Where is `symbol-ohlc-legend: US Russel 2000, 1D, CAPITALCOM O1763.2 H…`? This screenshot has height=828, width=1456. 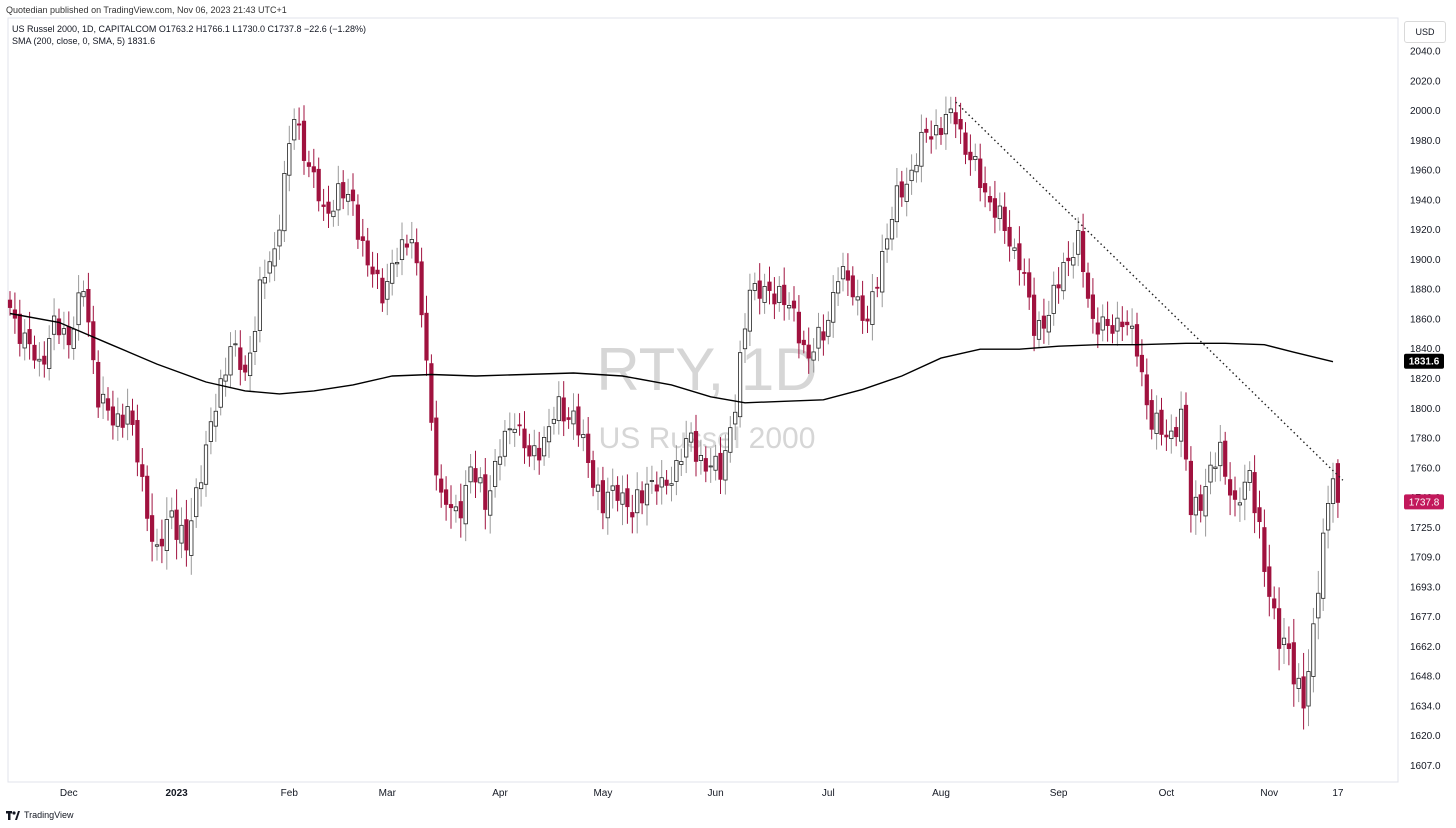 symbol-ohlc-legend: US Russel 2000, 1D, CAPITALCOM O1763.2 H… is located at coordinates (189, 29).